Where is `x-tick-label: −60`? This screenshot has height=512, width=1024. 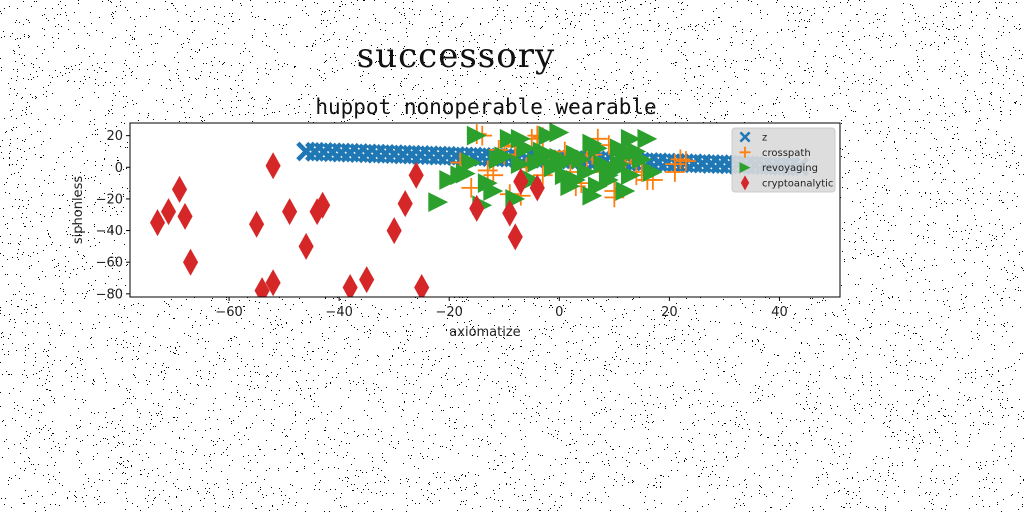 x-tick-label: −60 is located at coordinates (228, 312).